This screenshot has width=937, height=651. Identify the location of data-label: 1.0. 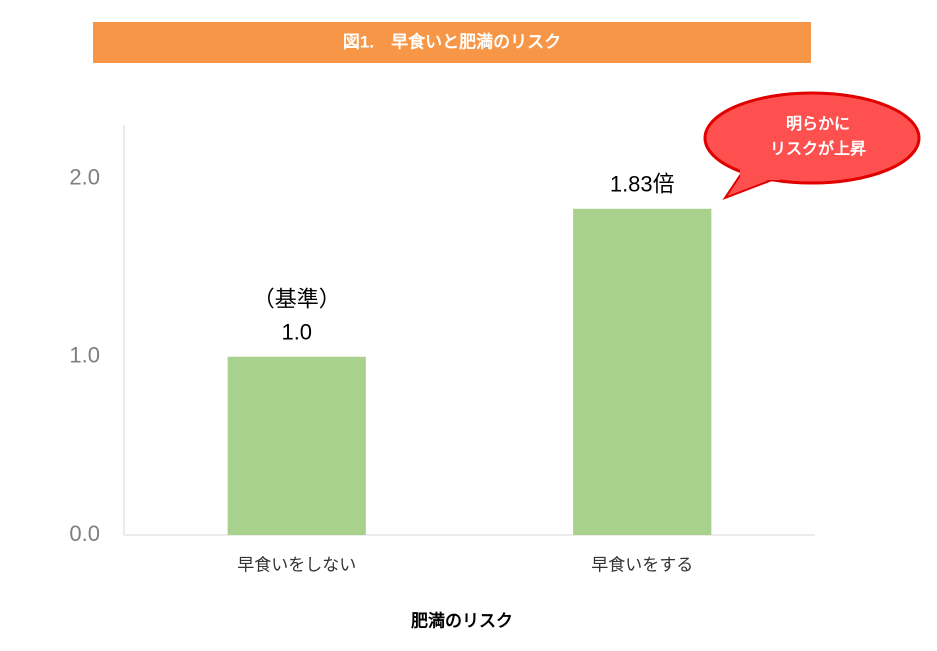
(296, 332).